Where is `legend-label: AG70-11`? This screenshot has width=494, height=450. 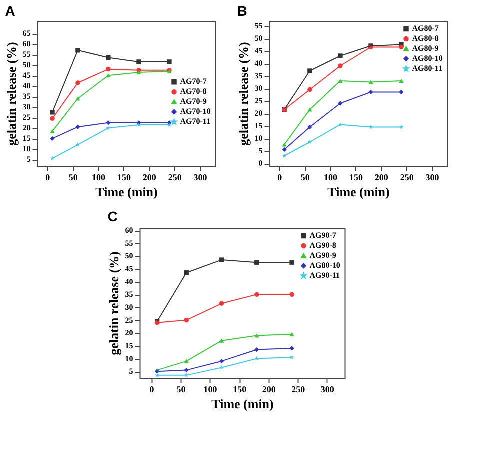
legend-label: AG70-11 is located at coordinates (195, 121).